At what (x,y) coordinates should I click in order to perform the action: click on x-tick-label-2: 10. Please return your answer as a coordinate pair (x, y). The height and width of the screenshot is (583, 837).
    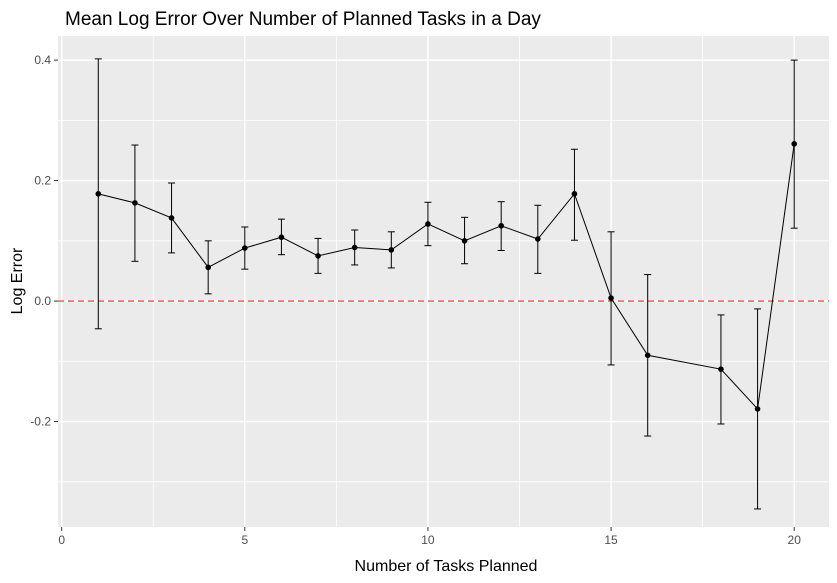
    Looking at the image, I should click on (428, 540).